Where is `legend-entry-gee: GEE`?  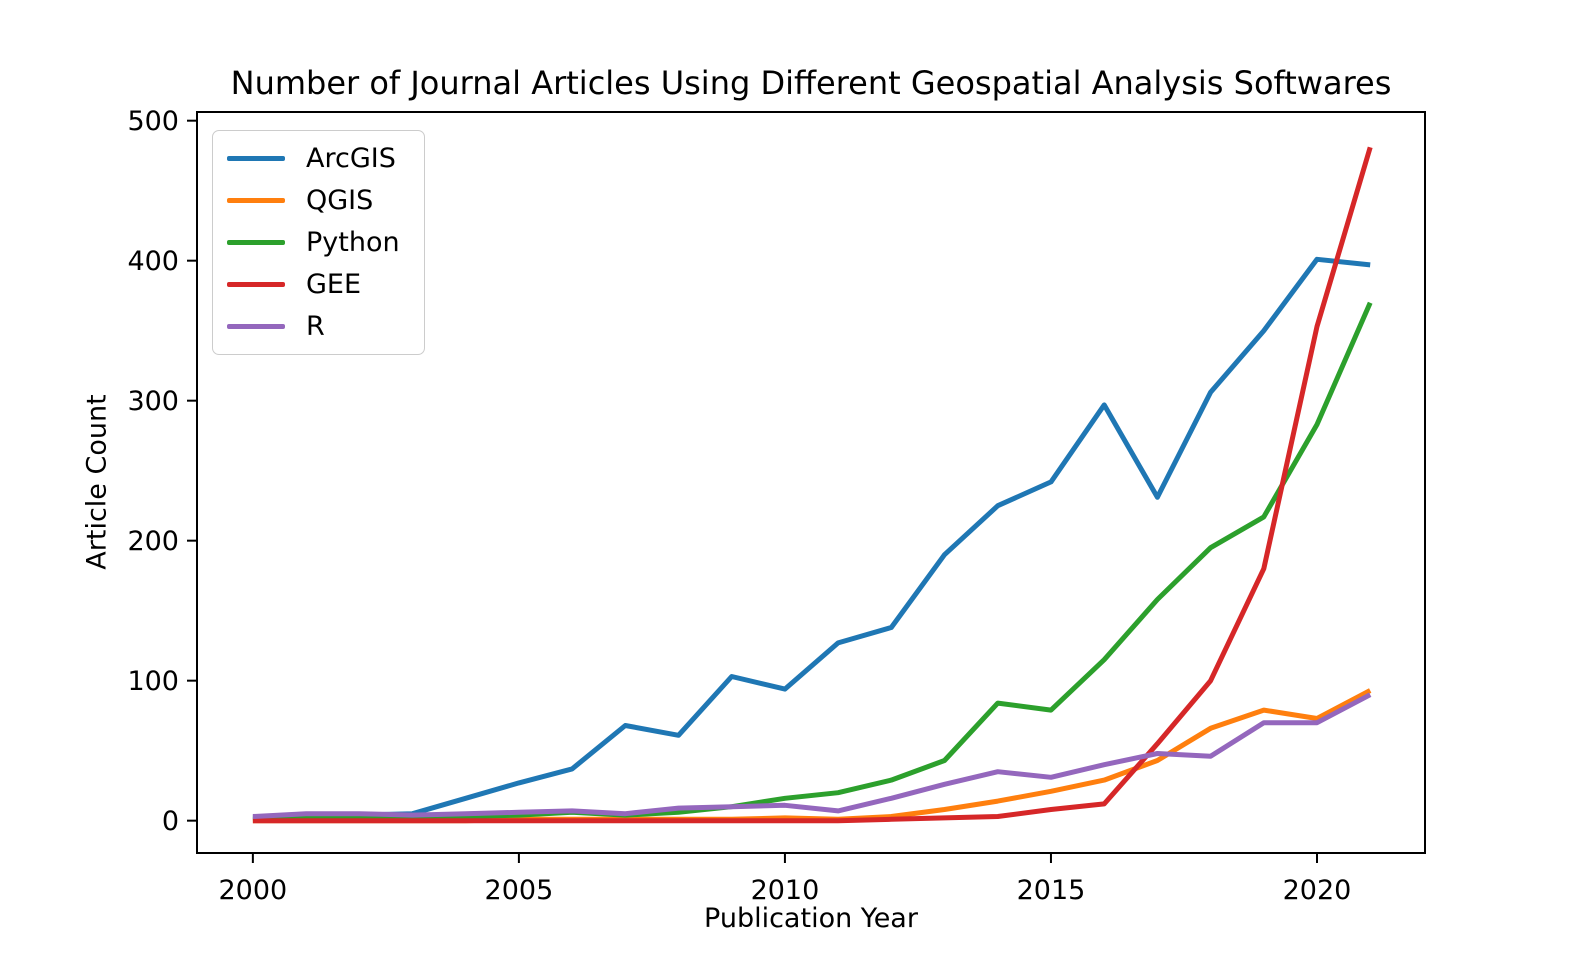 legend-entry-gee: GEE is located at coordinates (313, 284).